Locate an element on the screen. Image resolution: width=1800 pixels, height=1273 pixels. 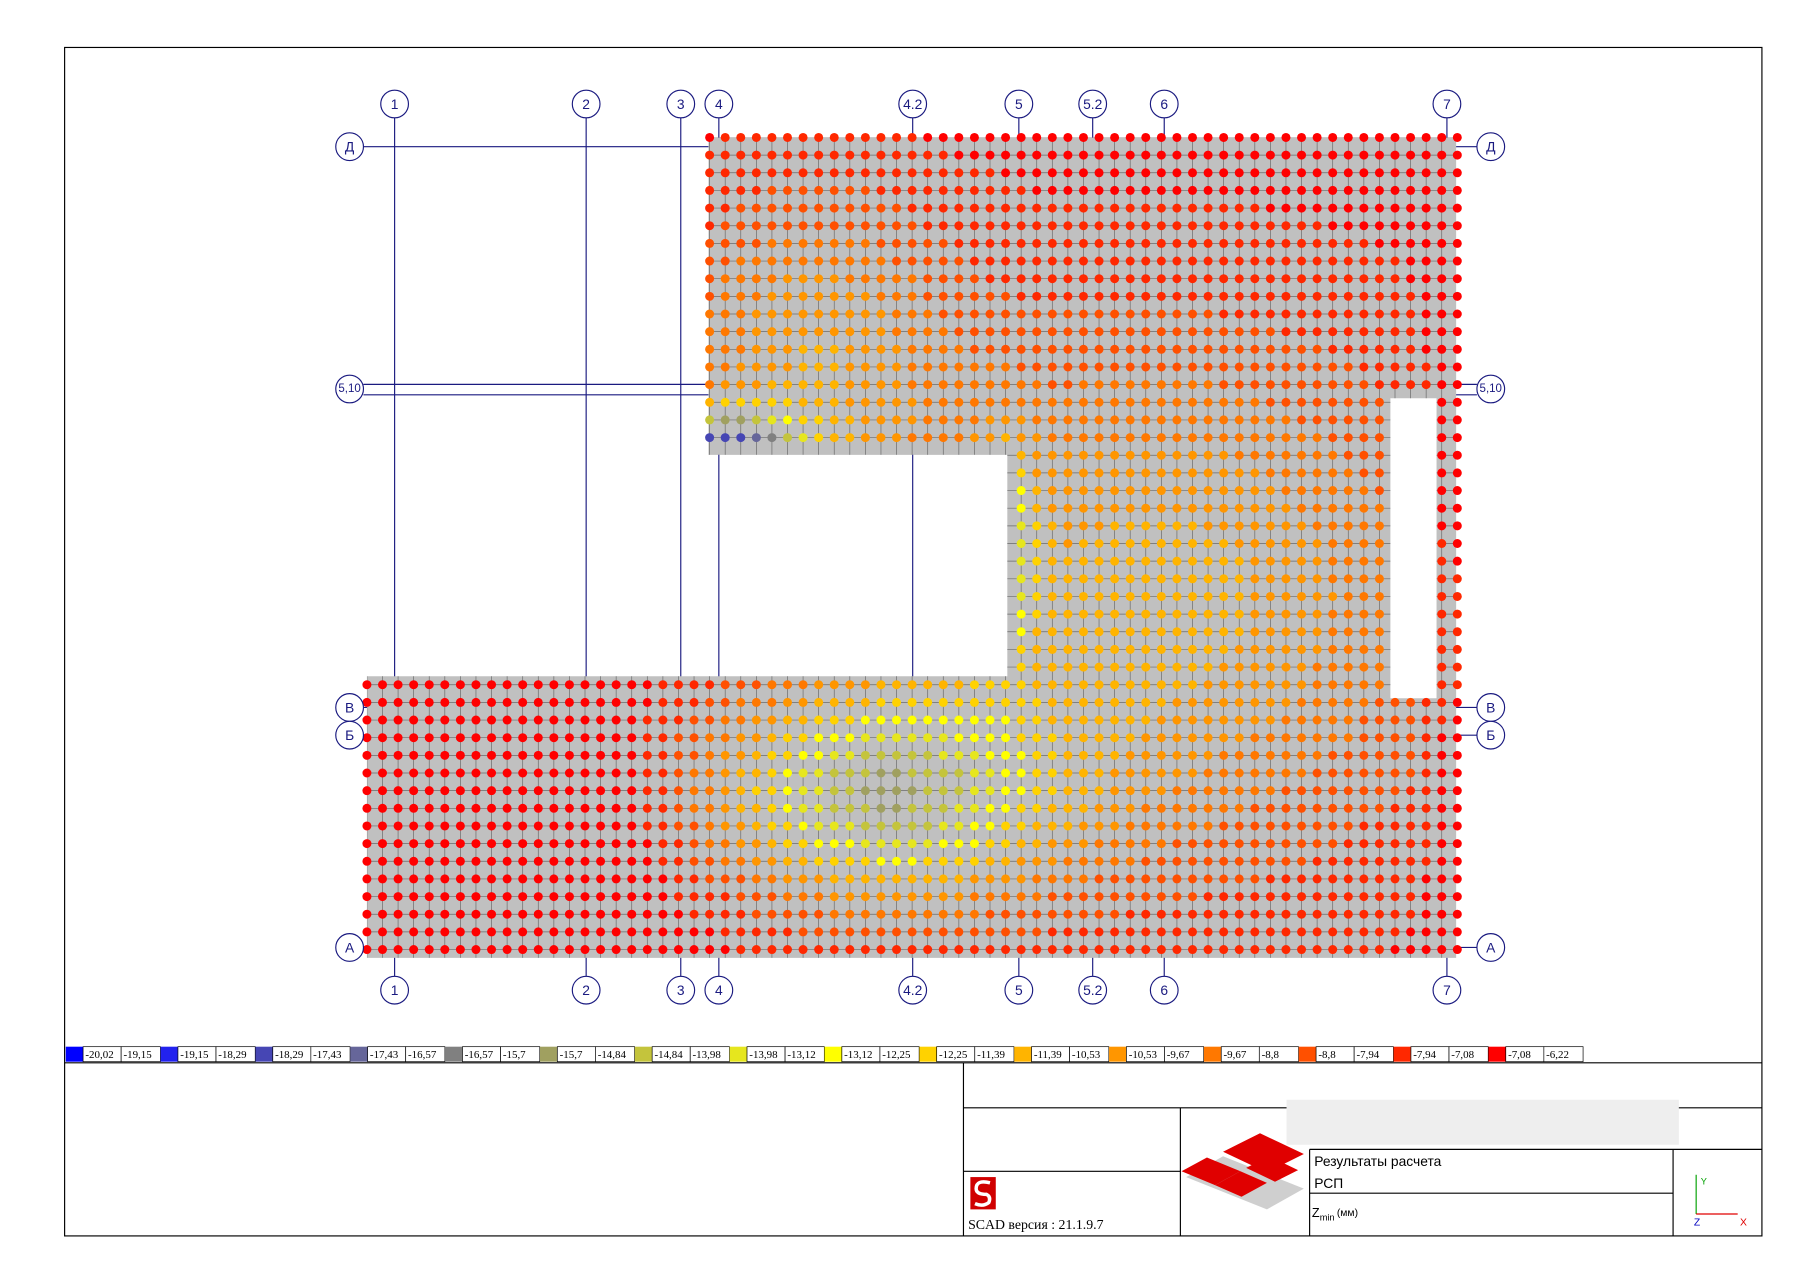
legend-cell is located at coordinates (1468, 1054).